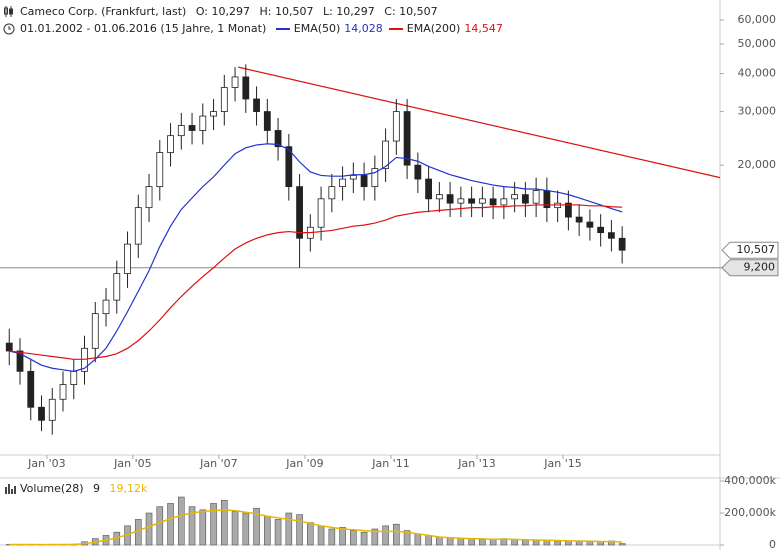  Describe the element at coordinates (411, 11) in the screenshot. I see `ohlc-value: C: 10,507` at that location.